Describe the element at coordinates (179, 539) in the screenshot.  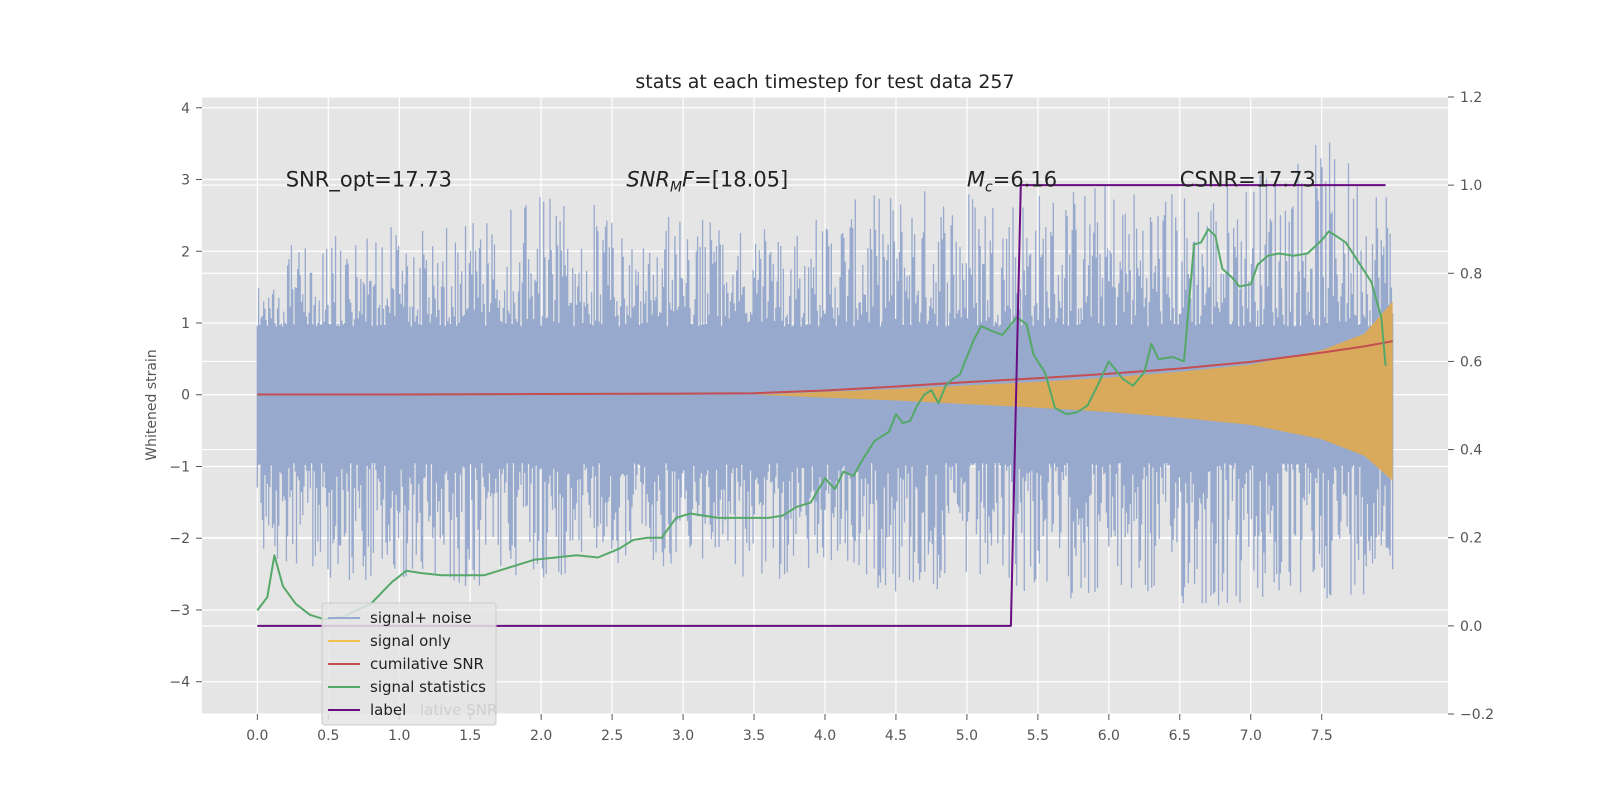
I see `y-tick-label: −2` at that location.